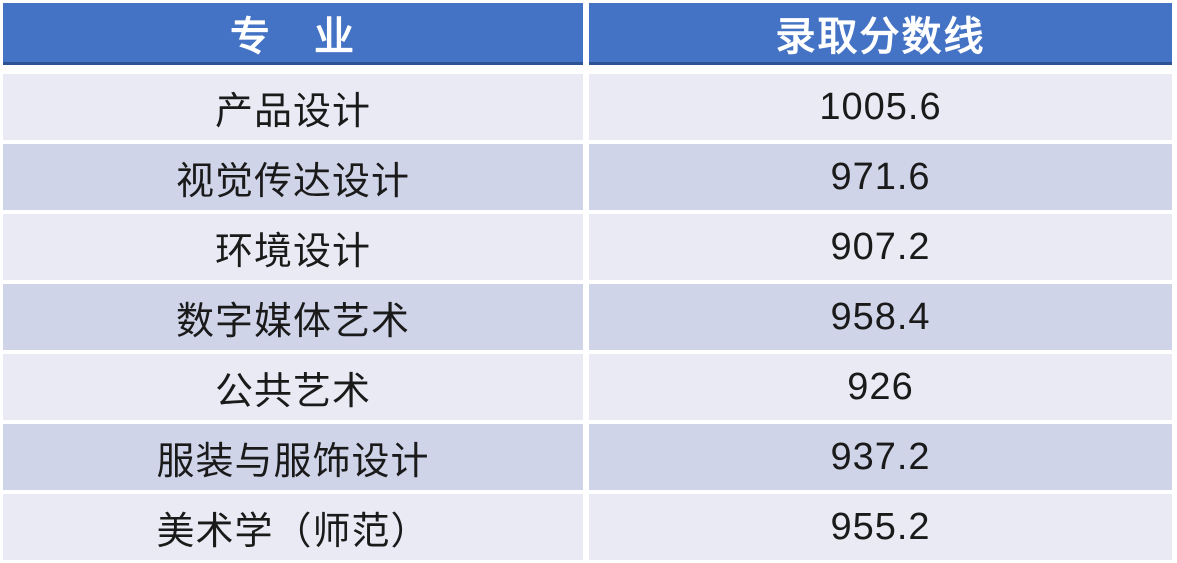  I want to click on major-cell: 数字媒体艺术, so click(293, 317).